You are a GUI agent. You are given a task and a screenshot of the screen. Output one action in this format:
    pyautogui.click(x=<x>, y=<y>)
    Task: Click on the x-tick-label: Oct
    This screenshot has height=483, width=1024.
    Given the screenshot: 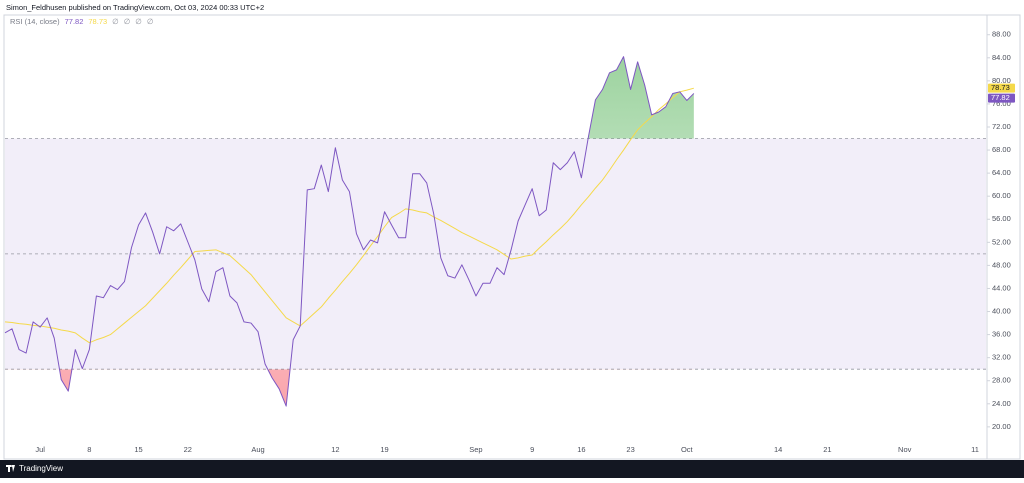 What is the action you would take?
    pyautogui.click(x=687, y=449)
    